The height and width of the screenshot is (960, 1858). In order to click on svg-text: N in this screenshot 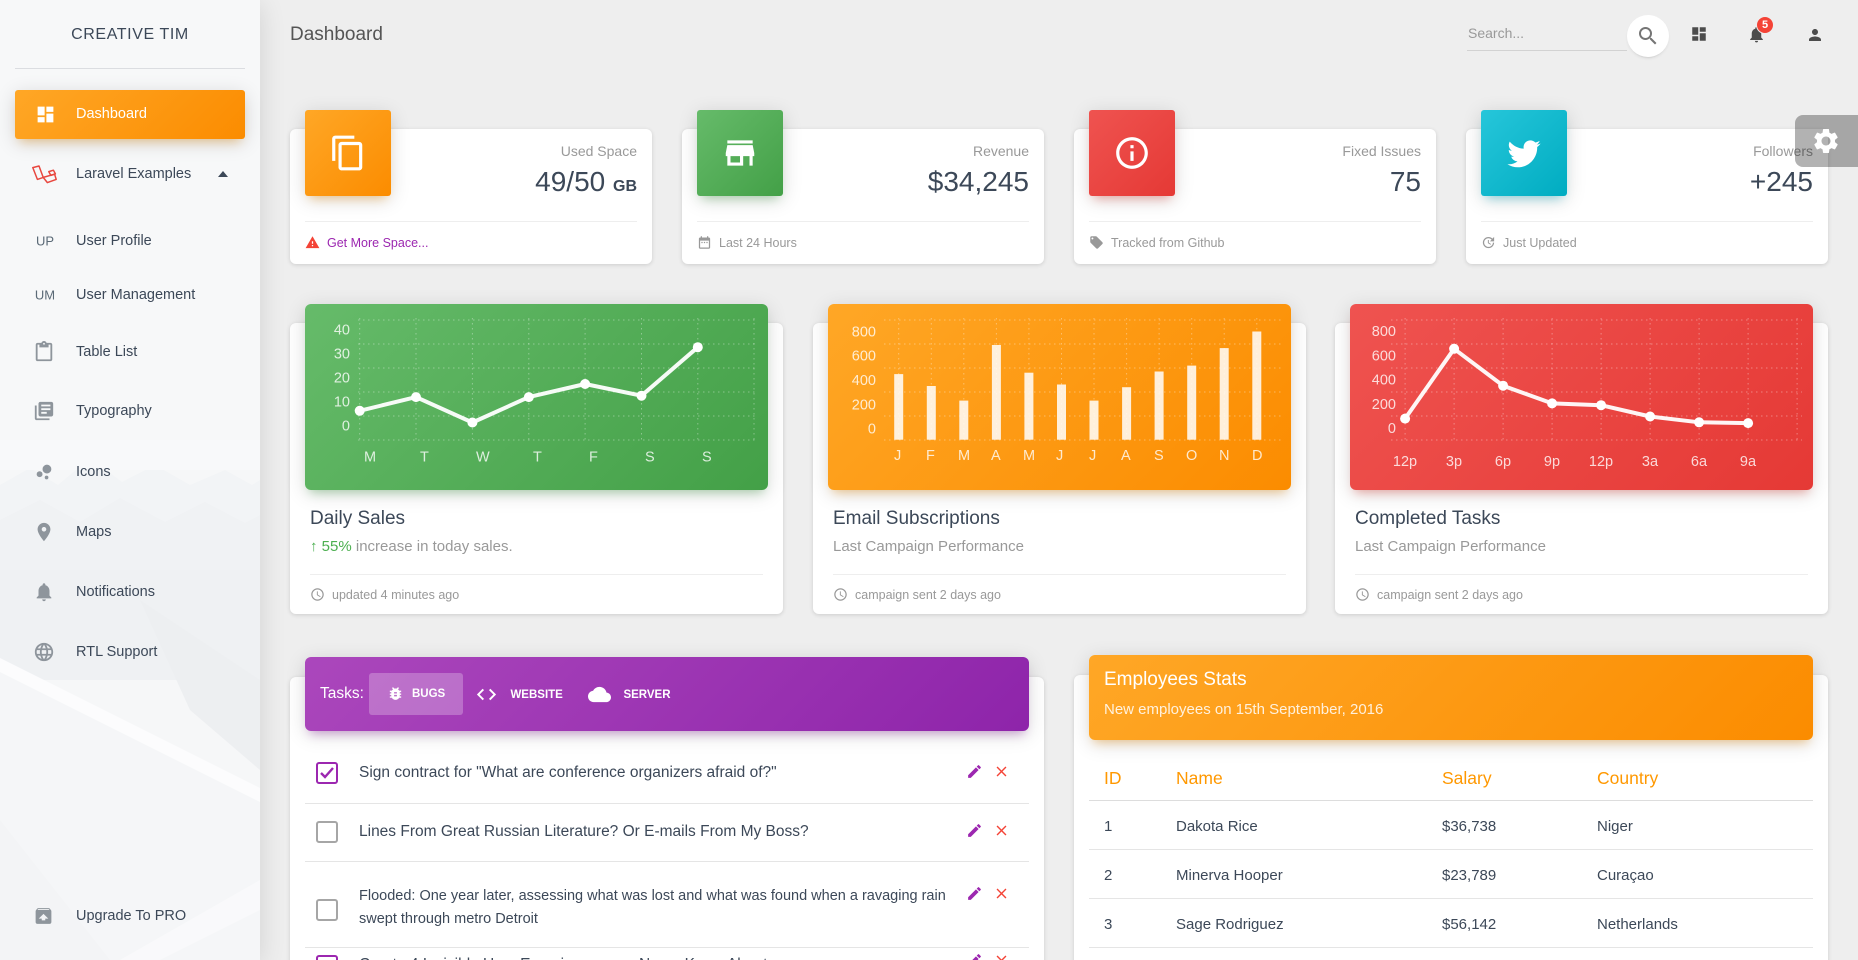, I will do `click(1224, 456)`.